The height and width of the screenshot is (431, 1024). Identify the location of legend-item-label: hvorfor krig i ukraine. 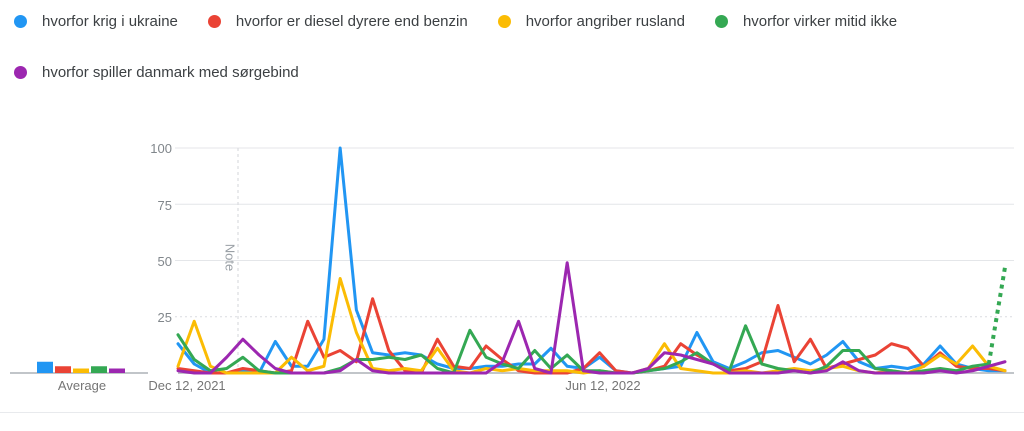
(110, 21).